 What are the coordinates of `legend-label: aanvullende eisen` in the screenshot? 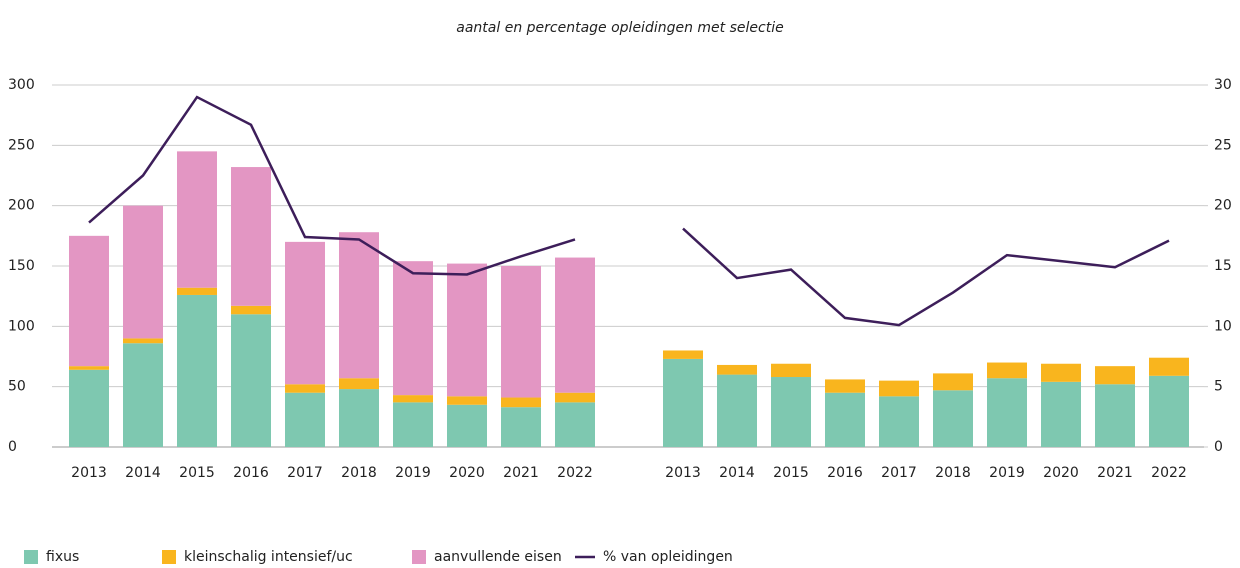 It's located at (498, 557).